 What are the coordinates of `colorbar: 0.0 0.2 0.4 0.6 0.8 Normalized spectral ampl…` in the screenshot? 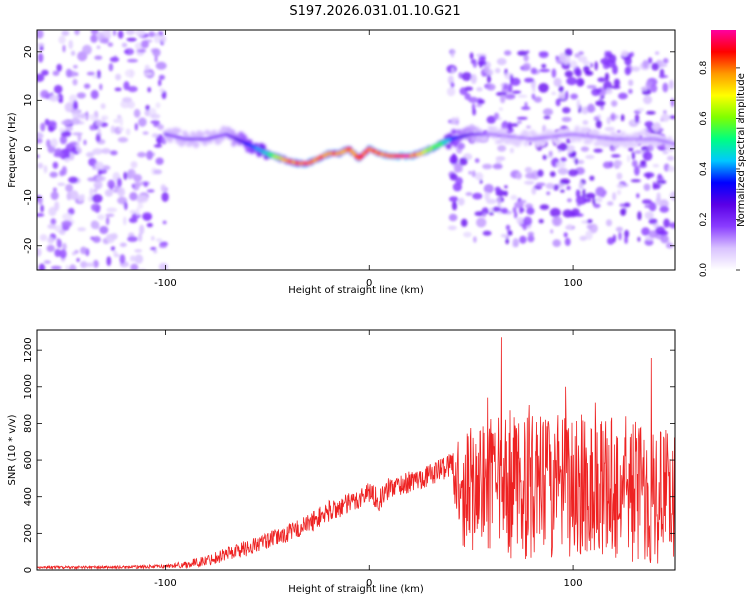 It's located at (723, 153).